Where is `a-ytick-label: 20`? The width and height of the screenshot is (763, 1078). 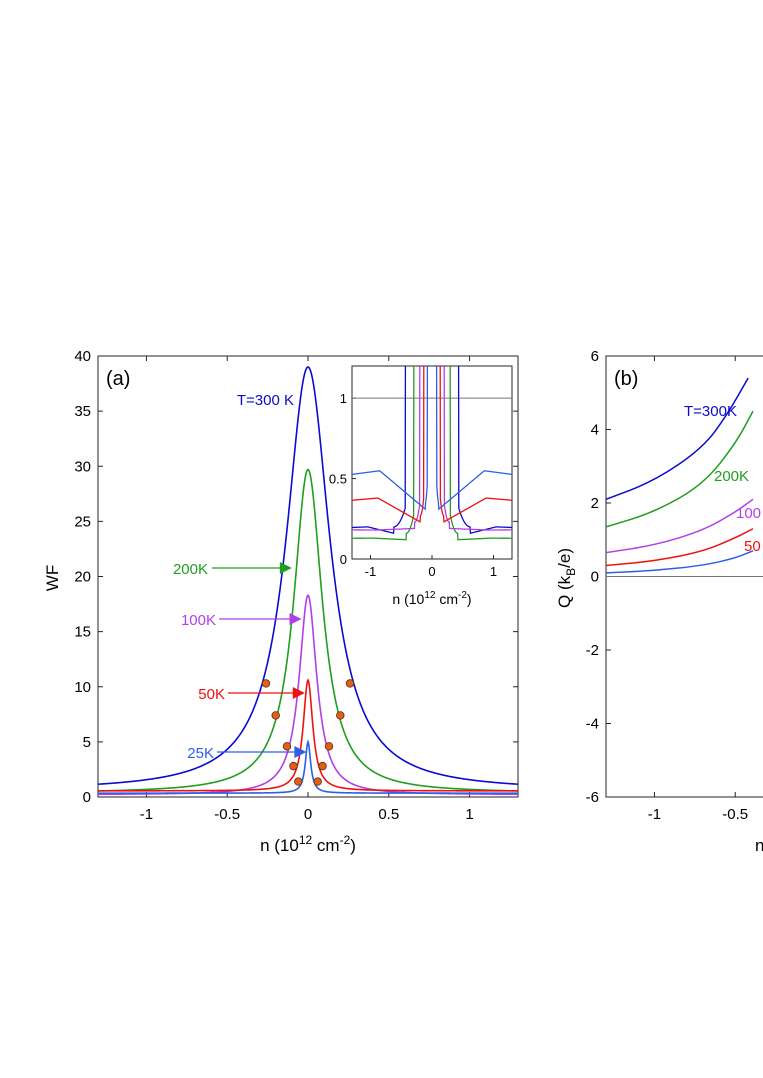 a-ytick-label: 20 is located at coordinates (82, 577).